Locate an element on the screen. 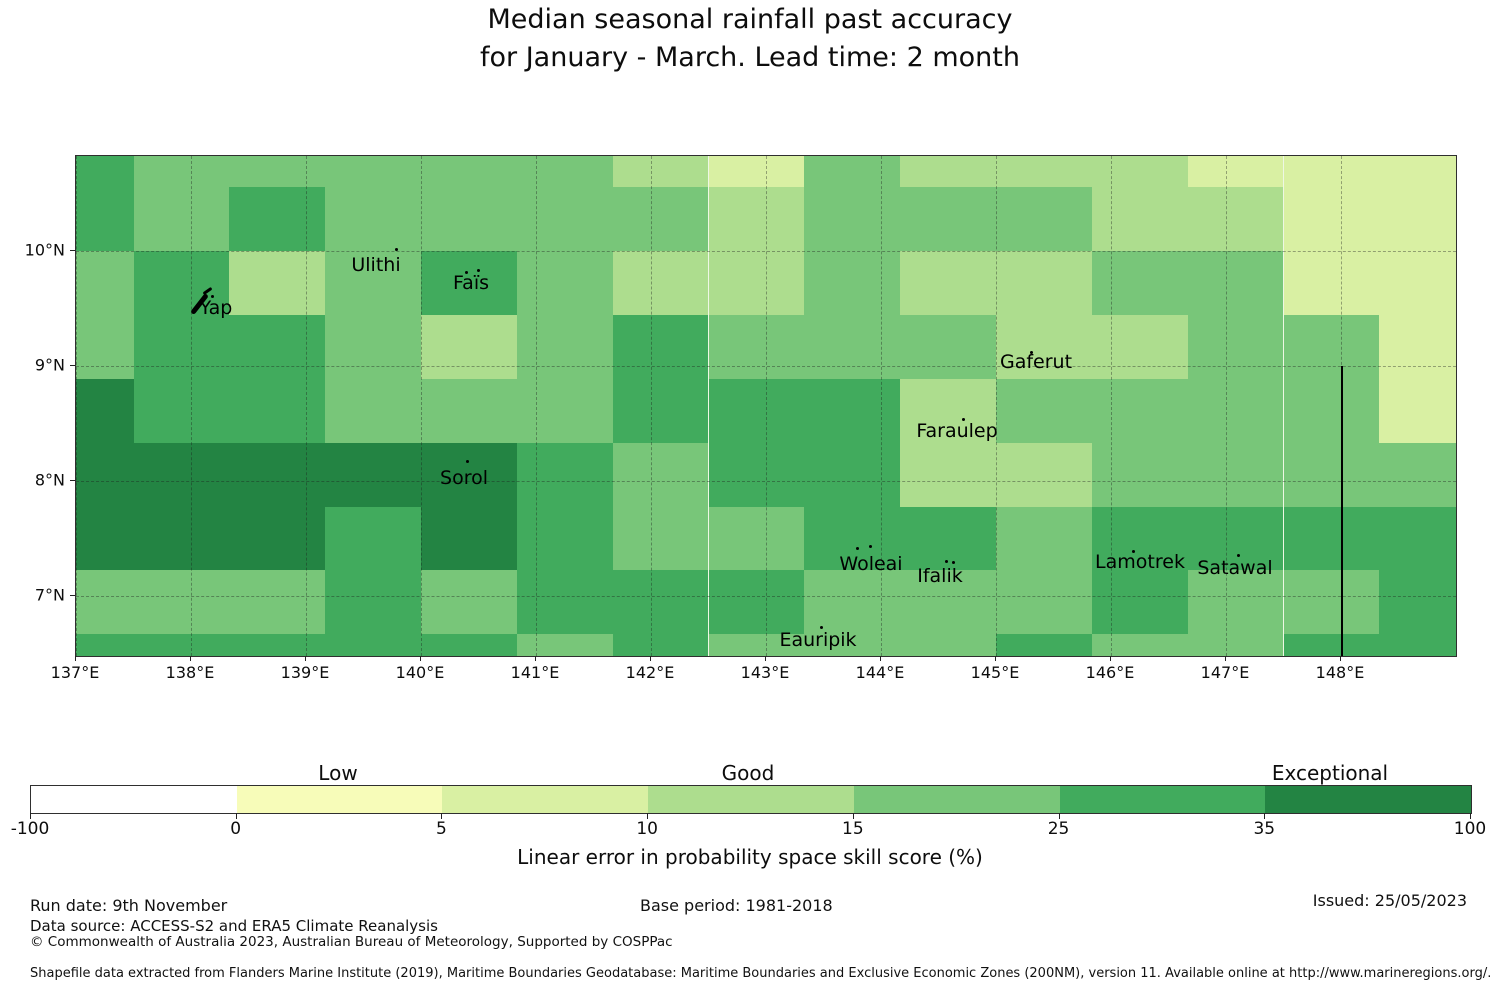 The height and width of the screenshot is (990, 1500). colorbar-tick-label: 5 is located at coordinates (441, 829).